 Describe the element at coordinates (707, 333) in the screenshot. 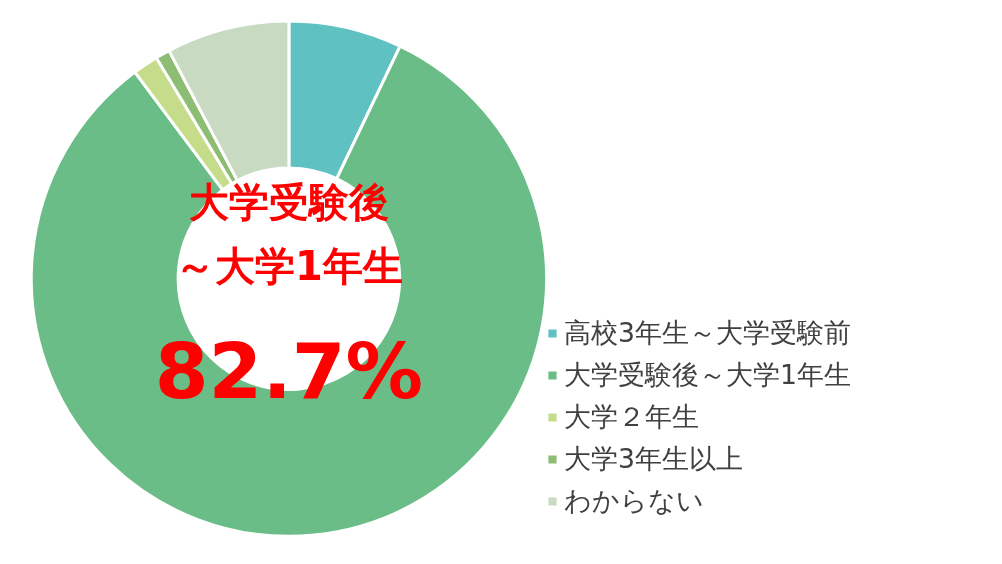

I see `legend-label: 高校3年生～大学受験前` at that location.